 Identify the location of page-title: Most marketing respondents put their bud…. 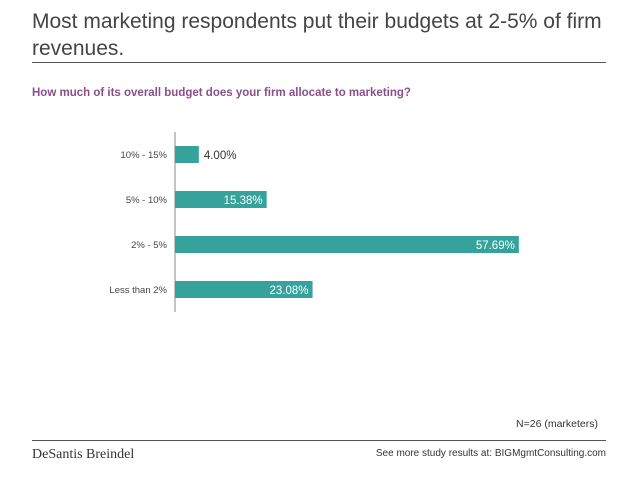
(317, 35).